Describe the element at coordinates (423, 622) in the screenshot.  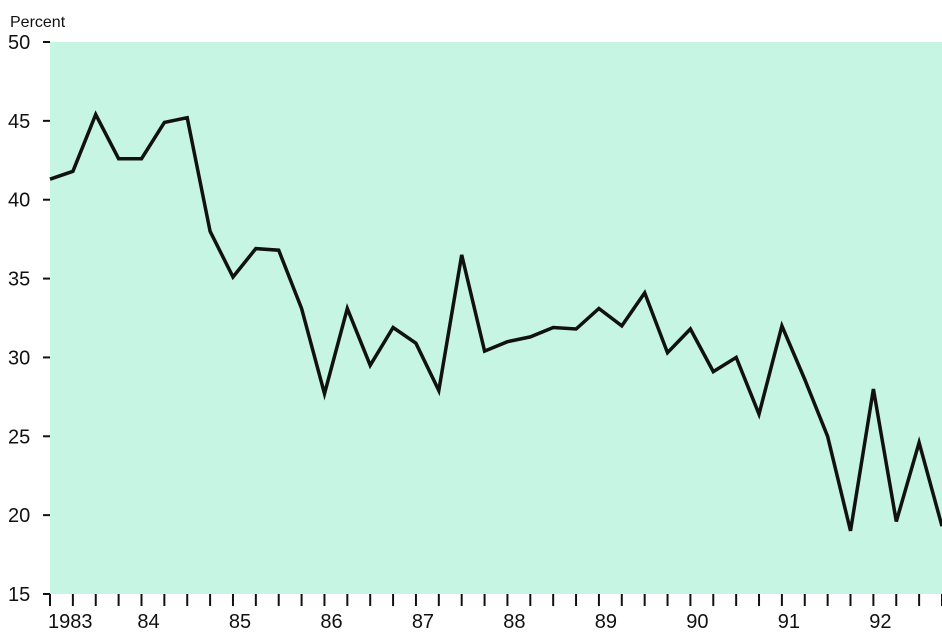
I see `x-tick-label: 87` at that location.